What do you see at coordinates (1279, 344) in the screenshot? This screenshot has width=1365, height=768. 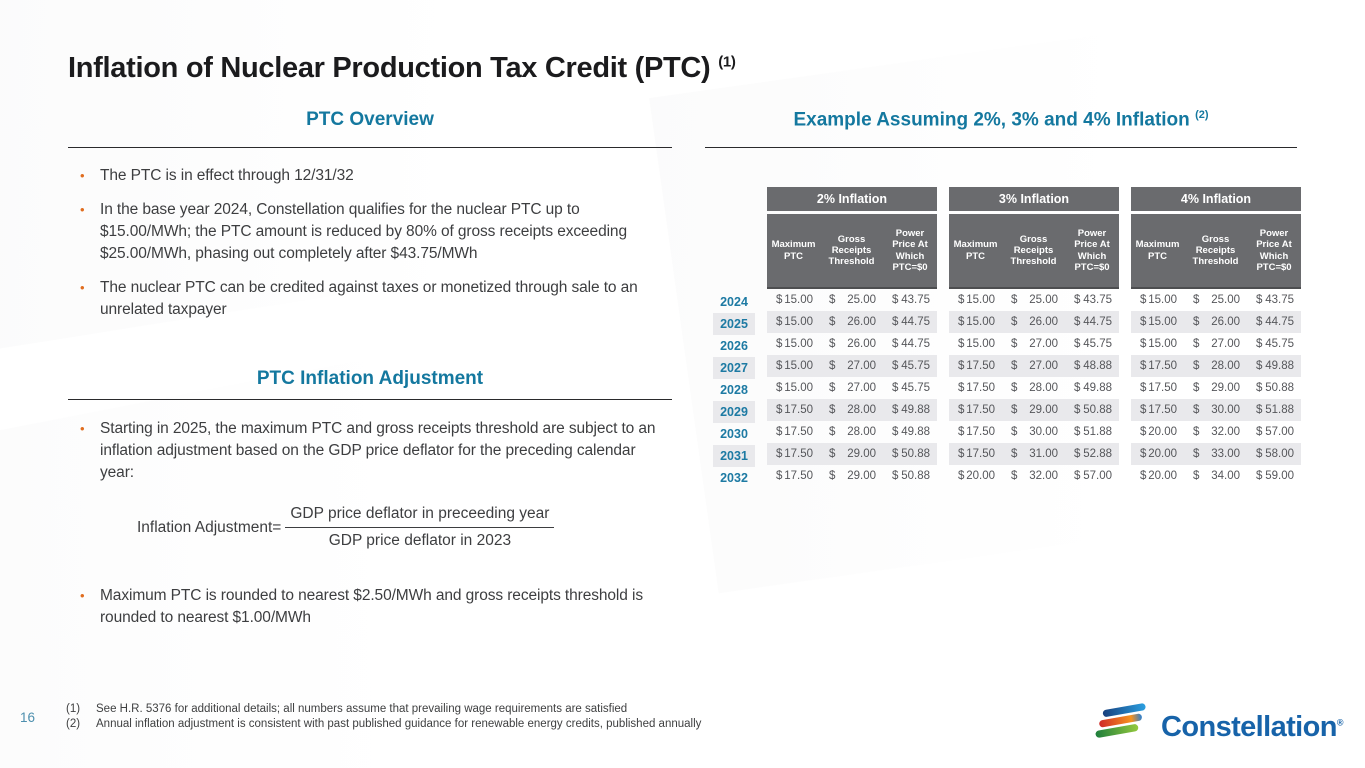 I see `cell-value: 45.75` at bounding box center [1279, 344].